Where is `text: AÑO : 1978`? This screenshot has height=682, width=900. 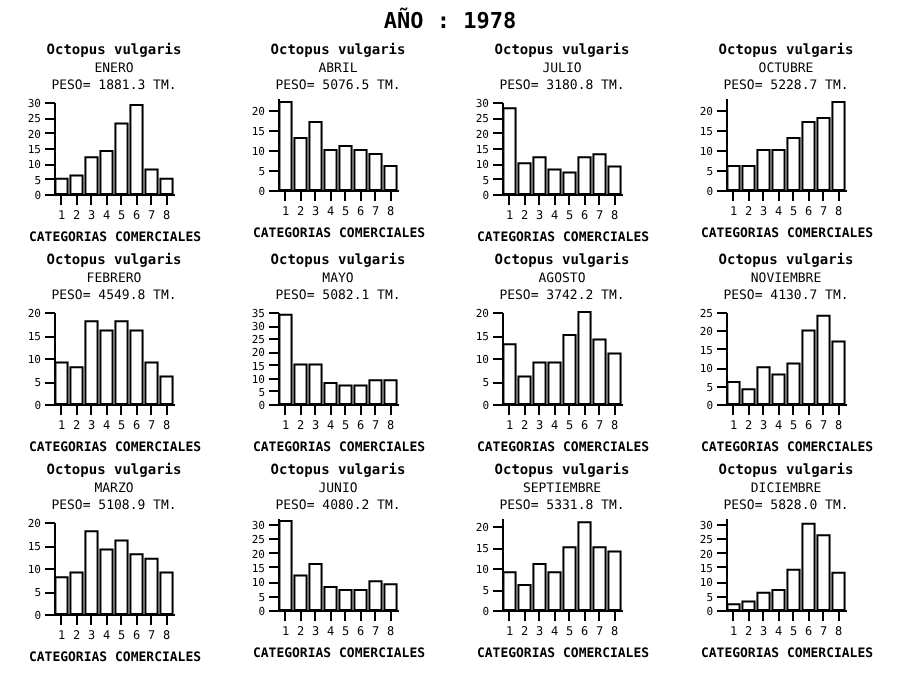 text: AÑO : 1978 is located at coordinates (450, 21).